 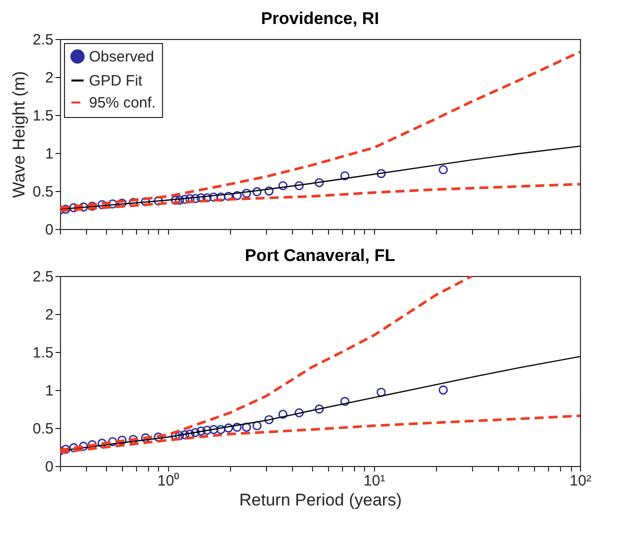 What do you see at coordinates (19, 134) in the screenshot?
I see `y-axis-title: Wave Height (m)` at bounding box center [19, 134].